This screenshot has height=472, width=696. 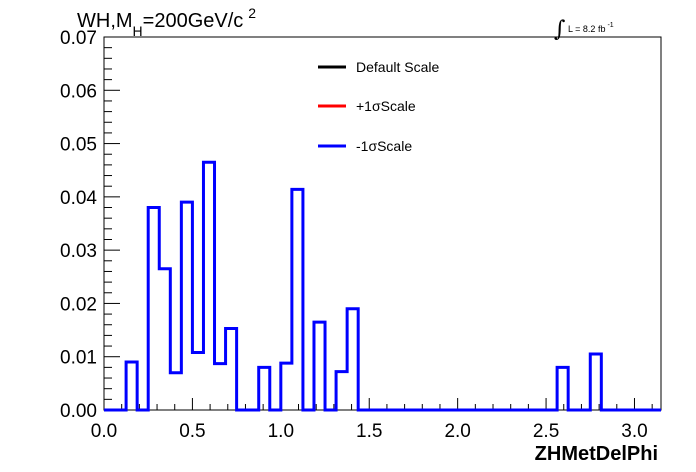 What do you see at coordinates (78, 304) in the screenshot?
I see `y-tick-label: 0.02` at bounding box center [78, 304].